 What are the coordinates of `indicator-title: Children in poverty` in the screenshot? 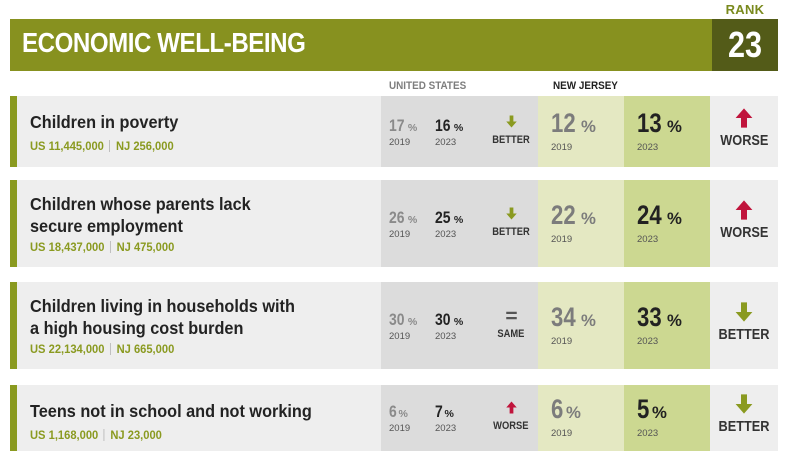 It's located at (104, 122).